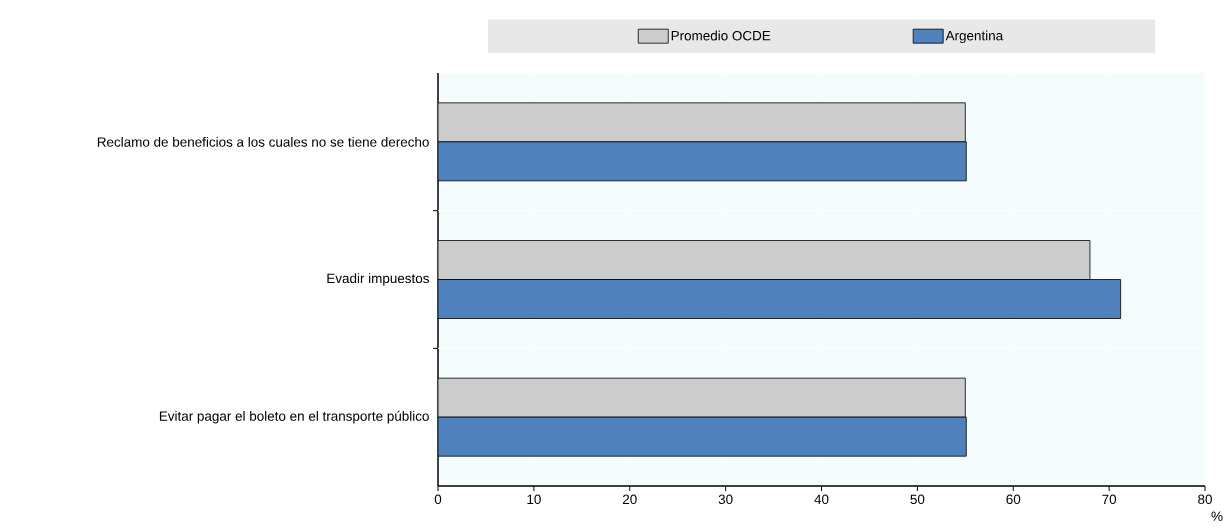  What do you see at coordinates (629, 499) in the screenshot?
I see `x-tick-label: 20` at bounding box center [629, 499].